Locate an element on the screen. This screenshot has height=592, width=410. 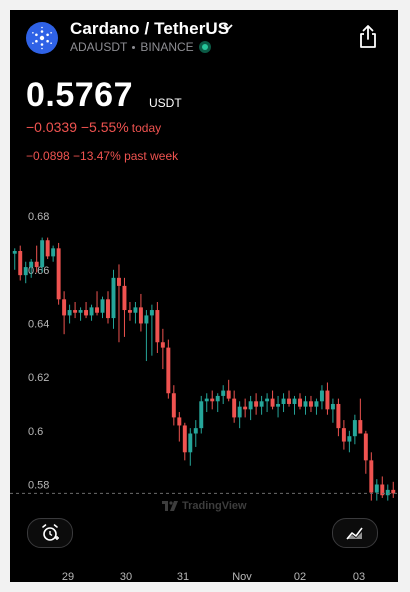
indicators-button is located at coordinates (355, 533).